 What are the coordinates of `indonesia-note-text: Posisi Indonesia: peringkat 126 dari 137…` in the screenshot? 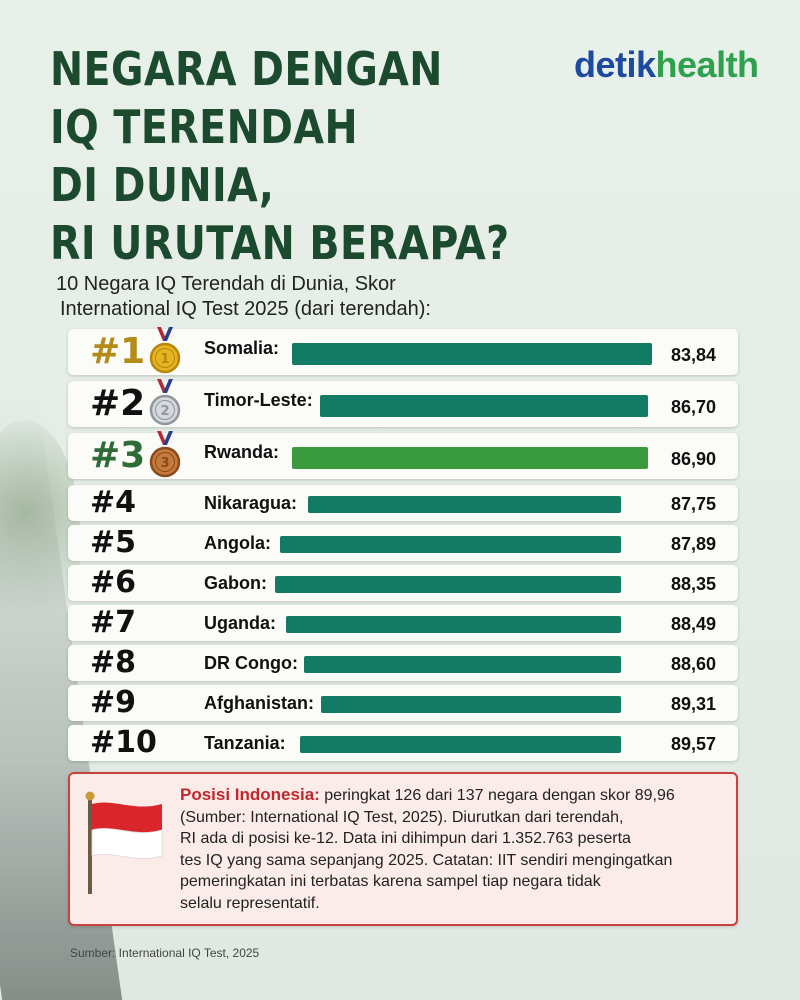 It's located at (450, 849).